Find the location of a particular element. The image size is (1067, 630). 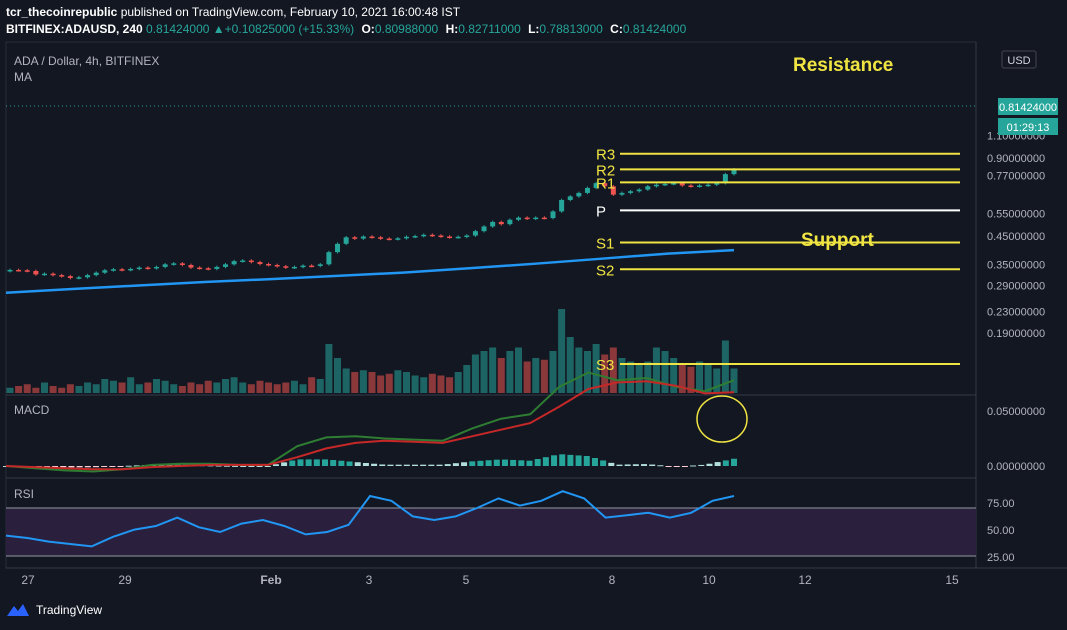

currency-button is located at coordinates (1019, 59).